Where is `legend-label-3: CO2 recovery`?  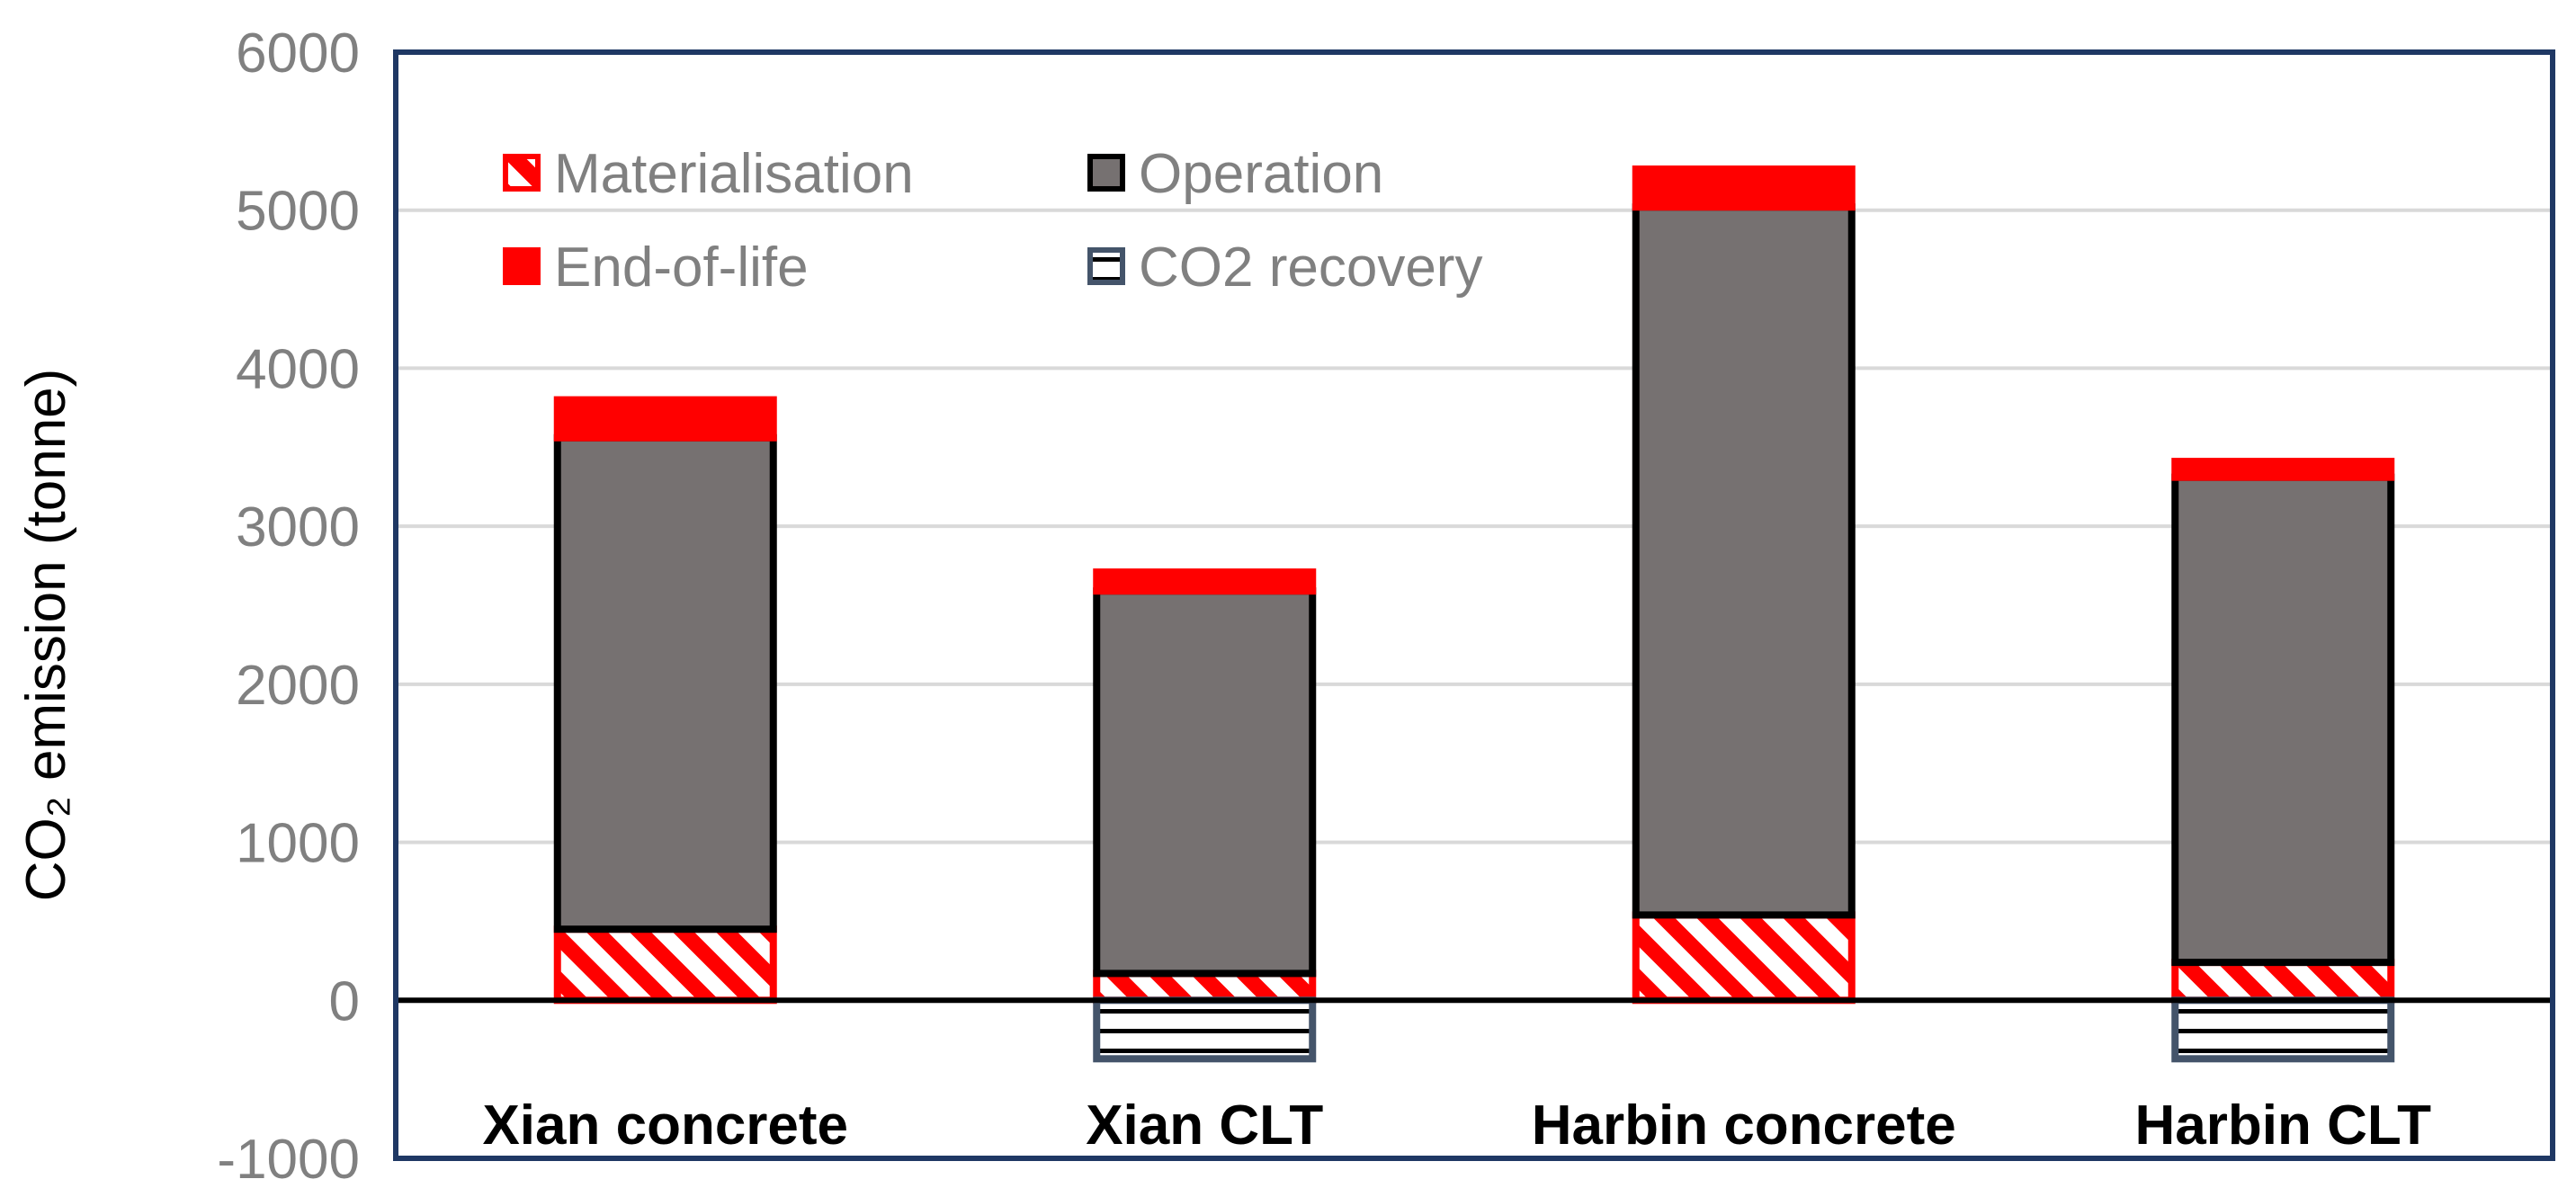 legend-label-3: CO2 recovery is located at coordinates (1310, 268).